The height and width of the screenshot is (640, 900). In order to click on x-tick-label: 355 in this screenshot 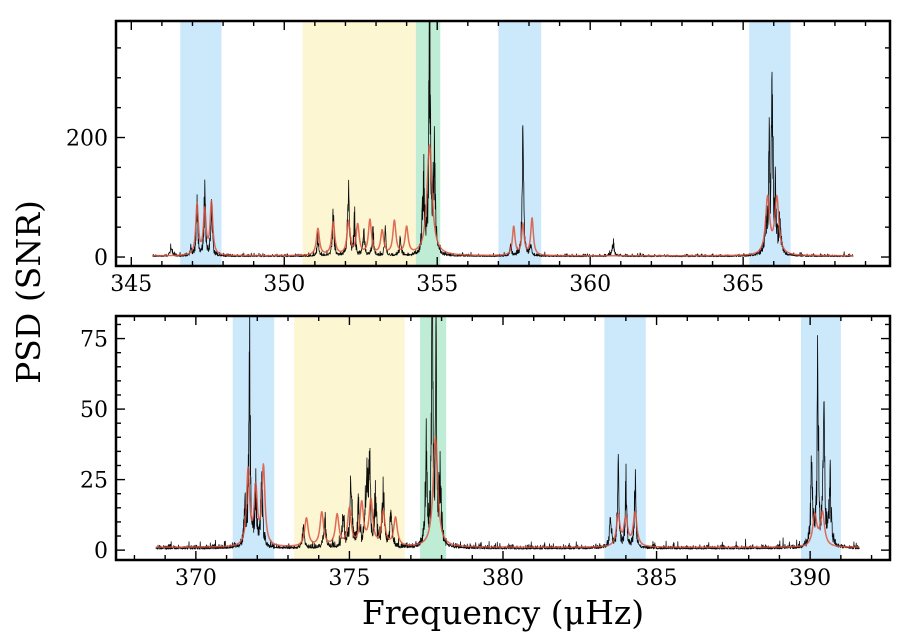, I will do `click(437, 284)`.